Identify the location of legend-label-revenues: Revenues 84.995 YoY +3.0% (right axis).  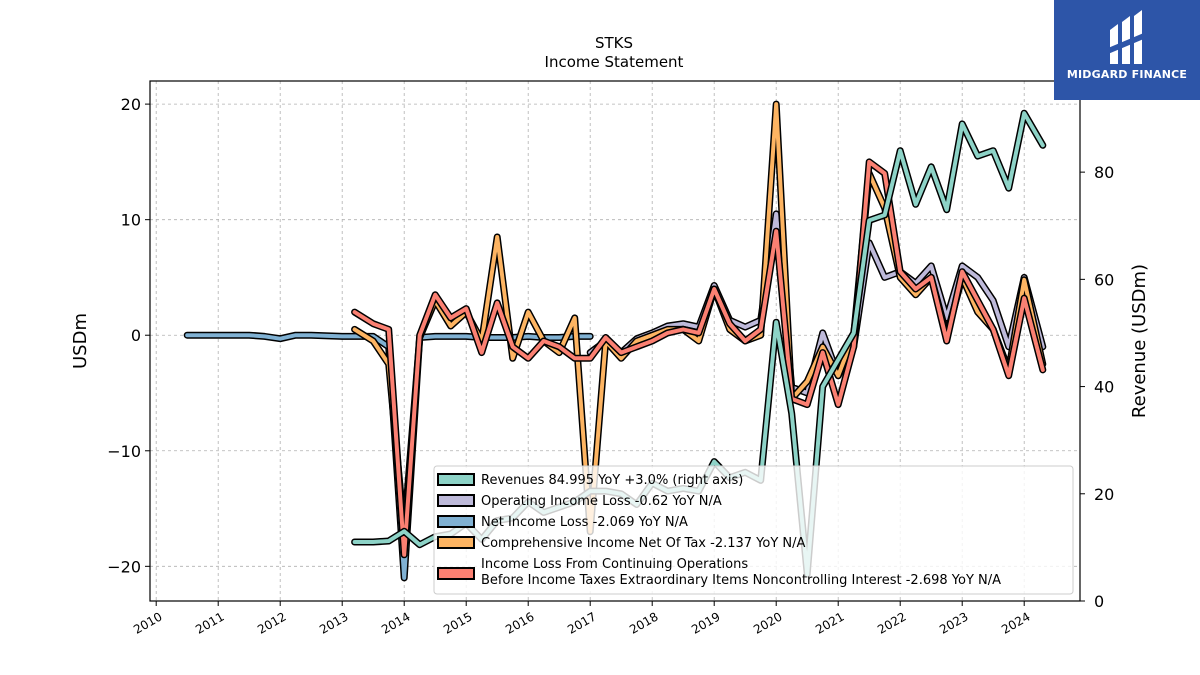
(612, 480).